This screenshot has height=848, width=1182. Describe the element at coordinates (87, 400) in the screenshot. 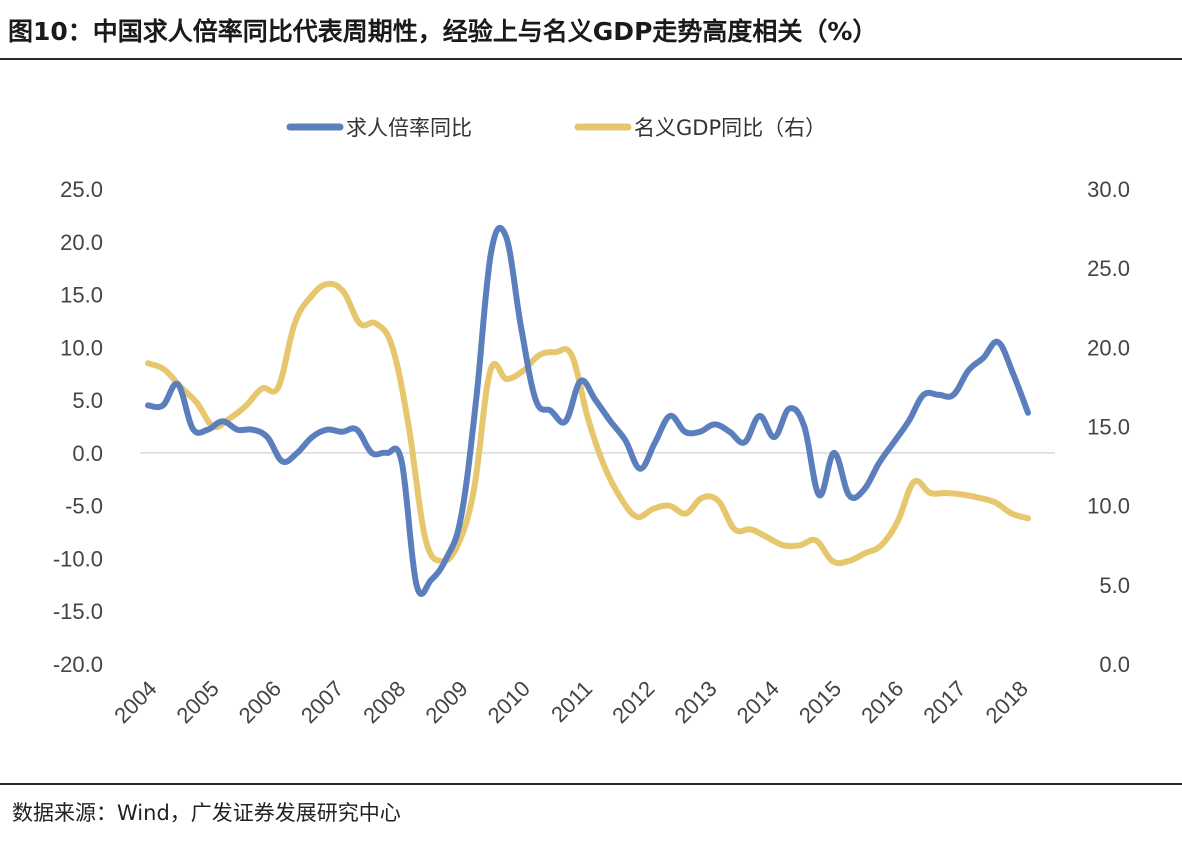

I see `y-left-tick-label: 5.0` at that location.